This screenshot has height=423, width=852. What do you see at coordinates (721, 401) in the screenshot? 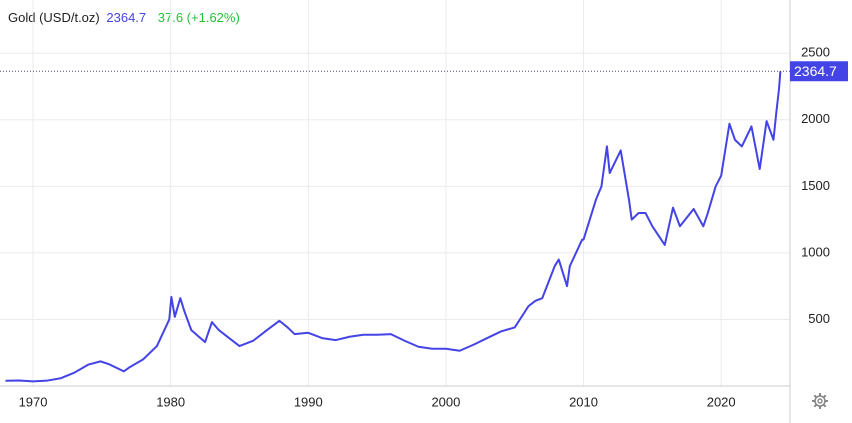
I see `x-tick-label: 2020` at bounding box center [721, 401].